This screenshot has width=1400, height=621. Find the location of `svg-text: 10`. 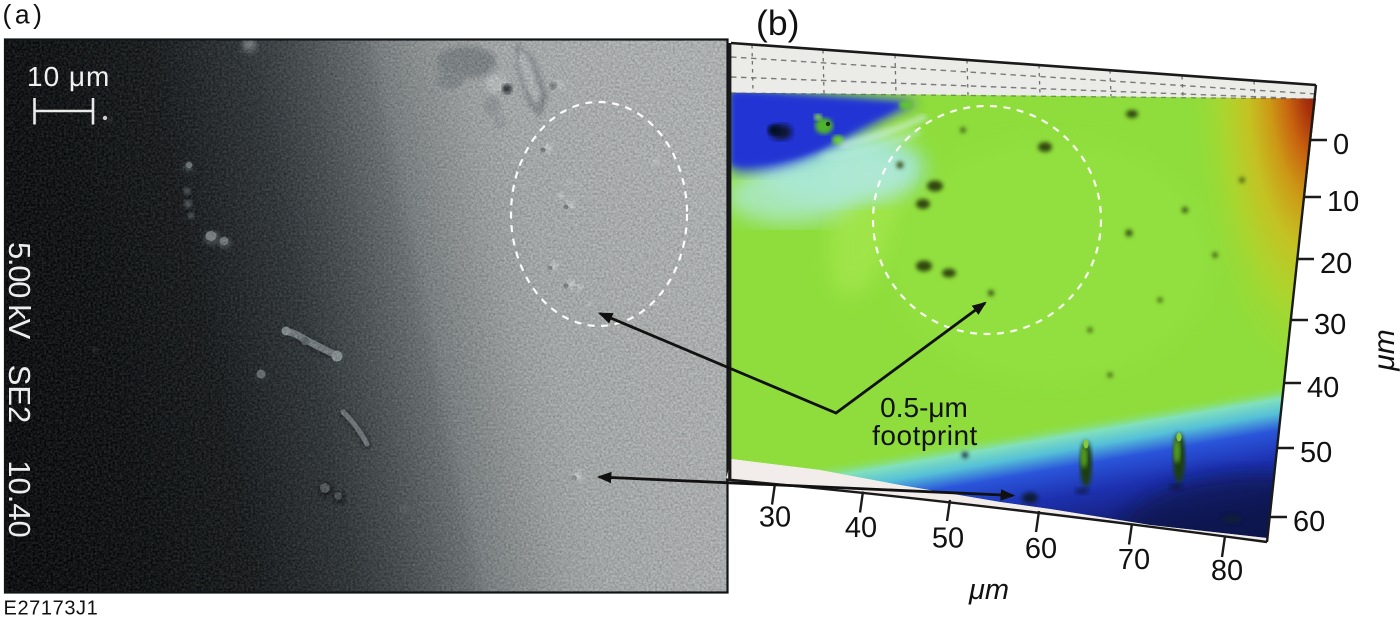

svg-text: 10 is located at coordinates (1343, 202).